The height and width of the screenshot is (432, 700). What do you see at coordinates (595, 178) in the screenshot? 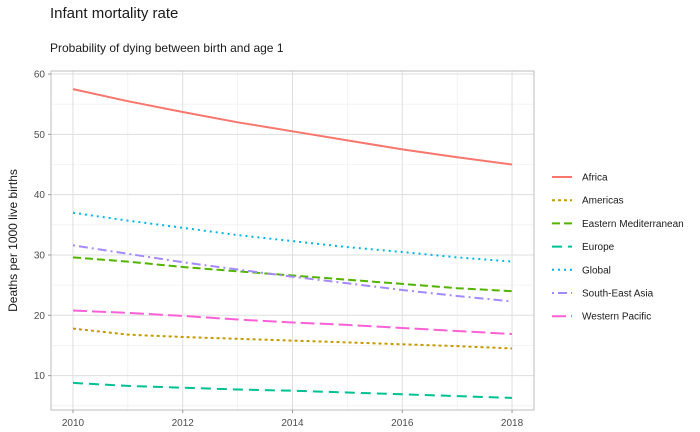
I see `legend-label: Africa` at bounding box center [595, 178].